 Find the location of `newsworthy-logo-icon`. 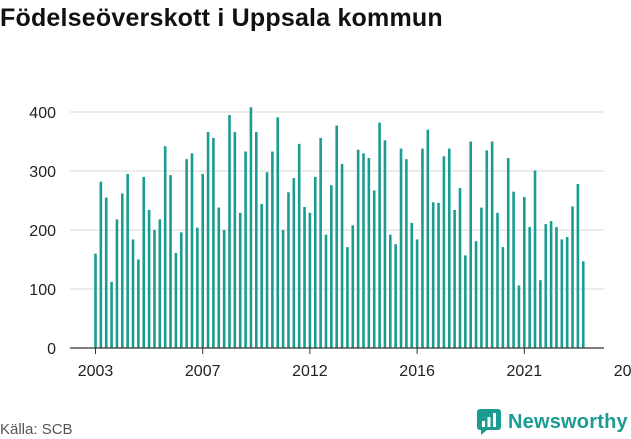

newsworthy-logo-icon is located at coordinates (489, 422).